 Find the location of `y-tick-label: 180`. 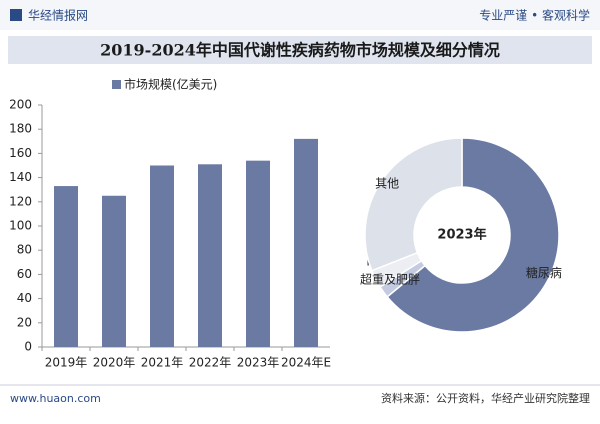

y-tick-label: 180 is located at coordinates (20, 129).